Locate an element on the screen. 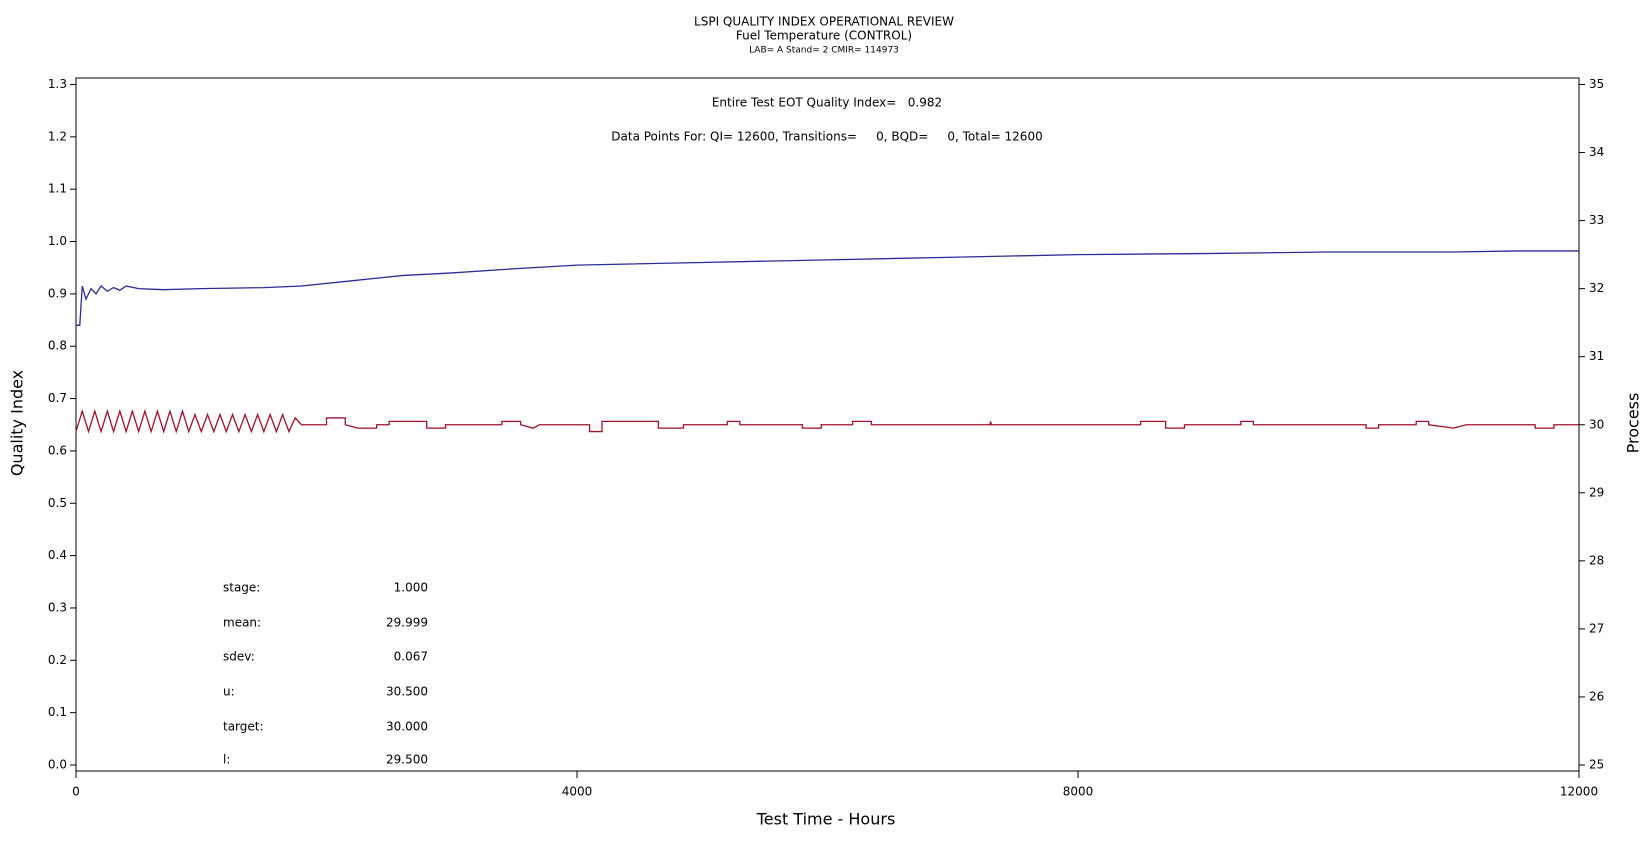 The height and width of the screenshot is (845, 1648). y-tick-label: 0.1 is located at coordinates (57, 712).